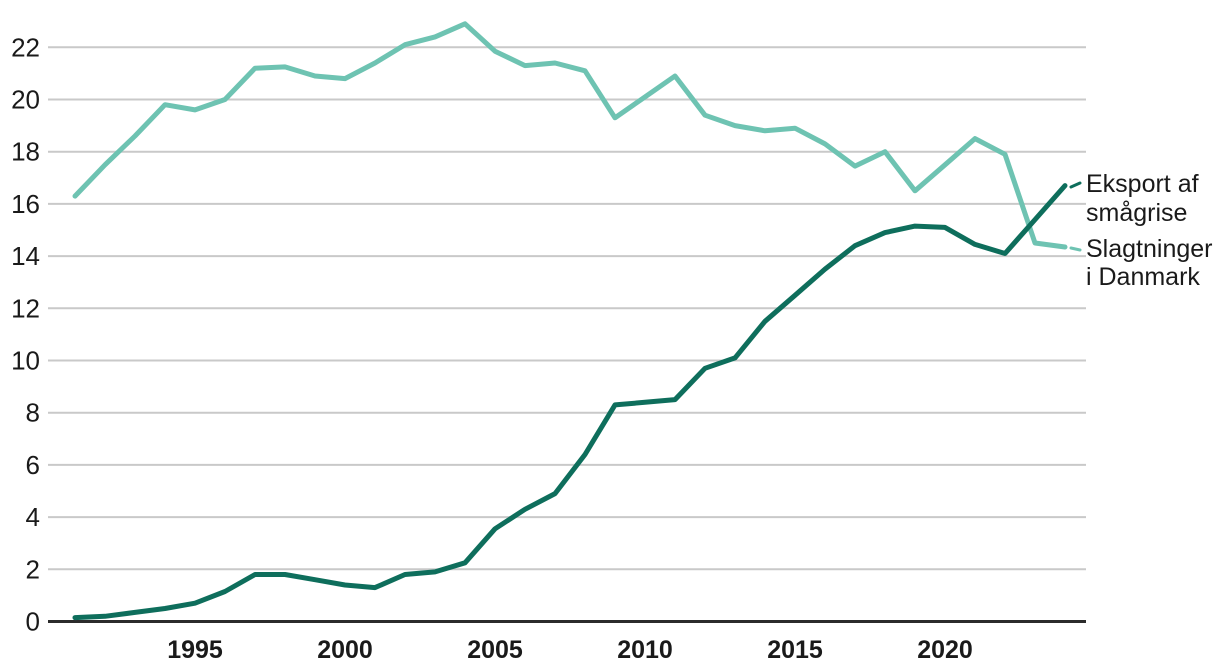  What do you see at coordinates (25, 256) in the screenshot?
I see `y-tick-label: 14` at bounding box center [25, 256].